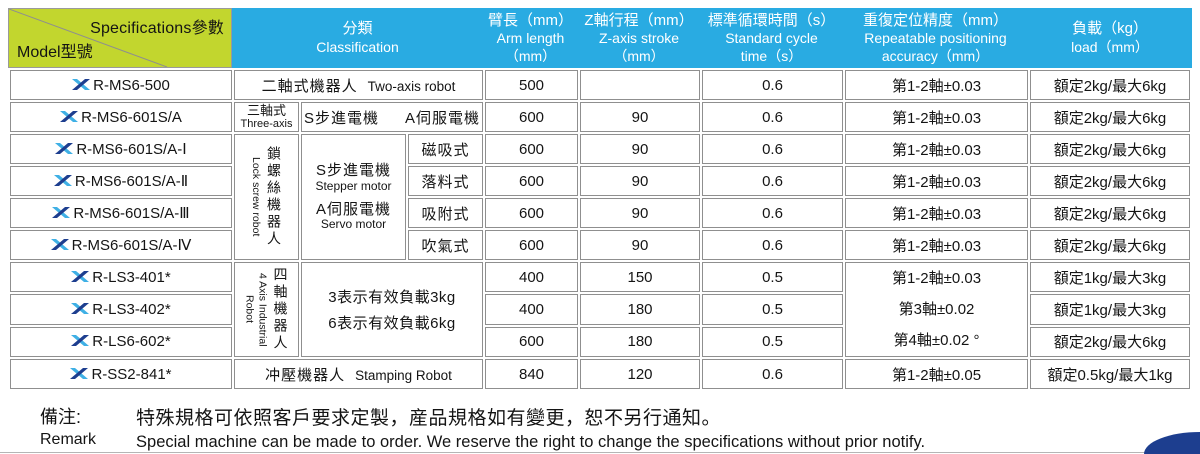 The image size is (1200, 454). What do you see at coordinates (445, 181) in the screenshot?
I see `gripper-type-cell: 落料式` at bounding box center [445, 181].